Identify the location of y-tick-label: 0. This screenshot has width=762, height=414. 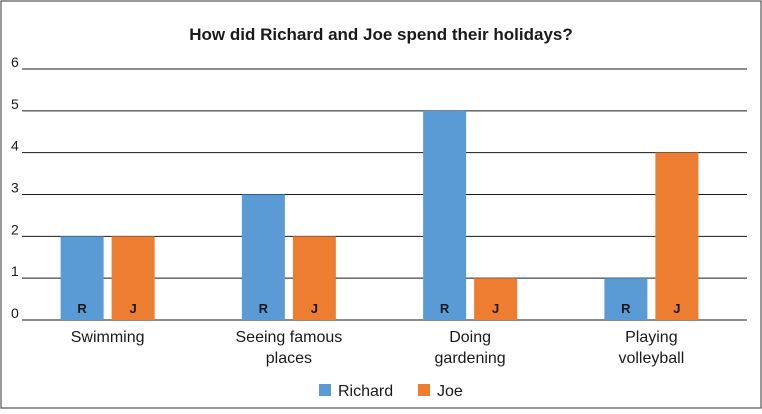
(15, 313).